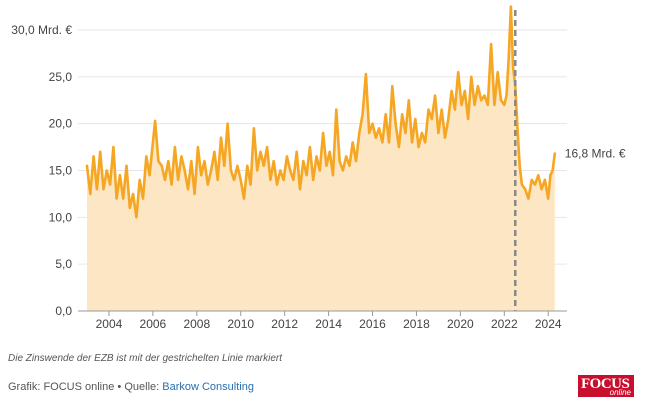 The width and height of the screenshot is (650, 420). What do you see at coordinates (240, 324) in the screenshot?
I see `x-tick-label: 2010` at bounding box center [240, 324].